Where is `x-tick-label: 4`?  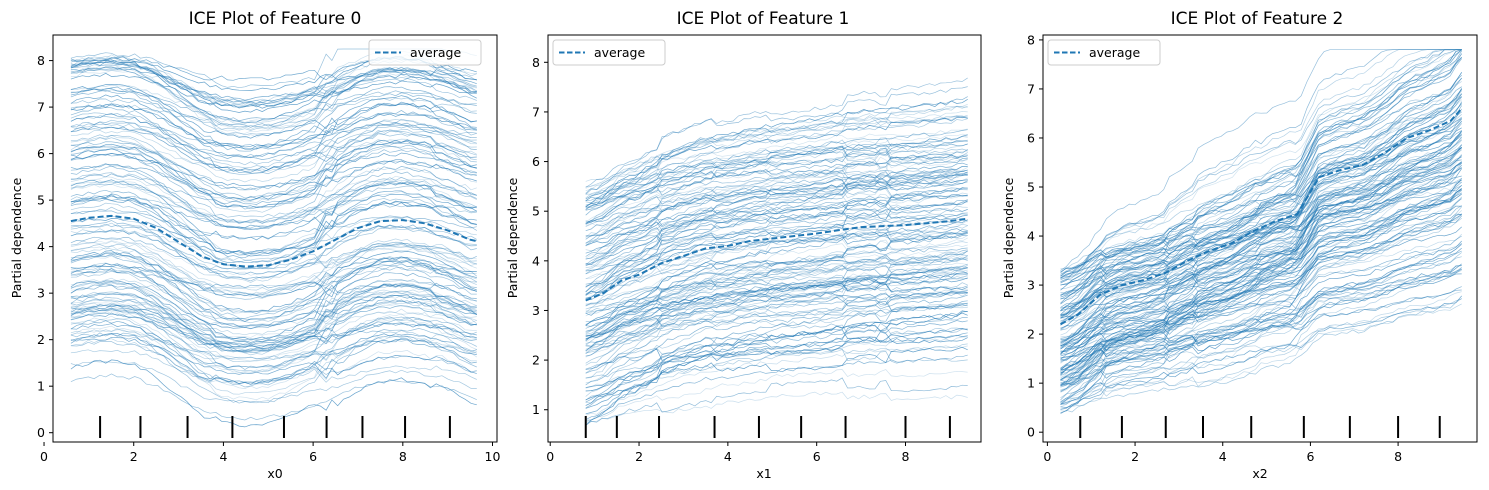 x-tick-label: 4 is located at coordinates (1223, 456).